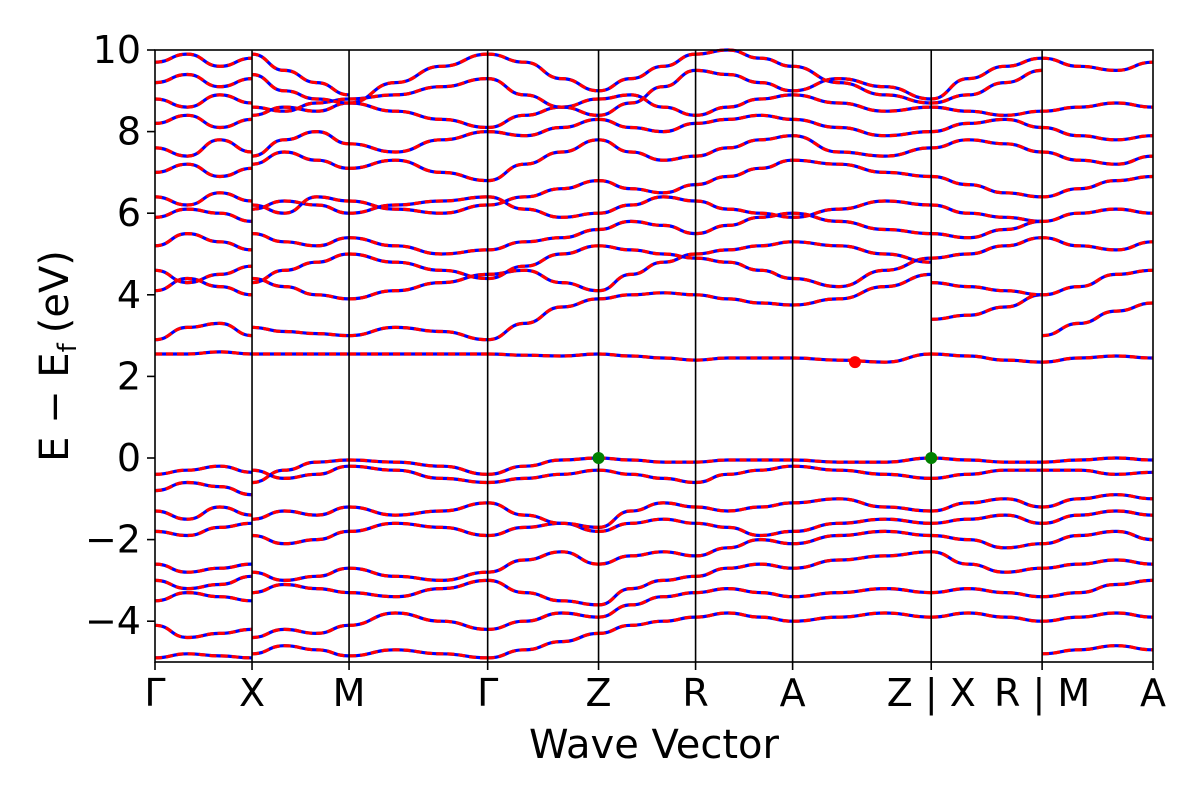  I want to click on x-tick-label-0: Γ, so click(154, 693).